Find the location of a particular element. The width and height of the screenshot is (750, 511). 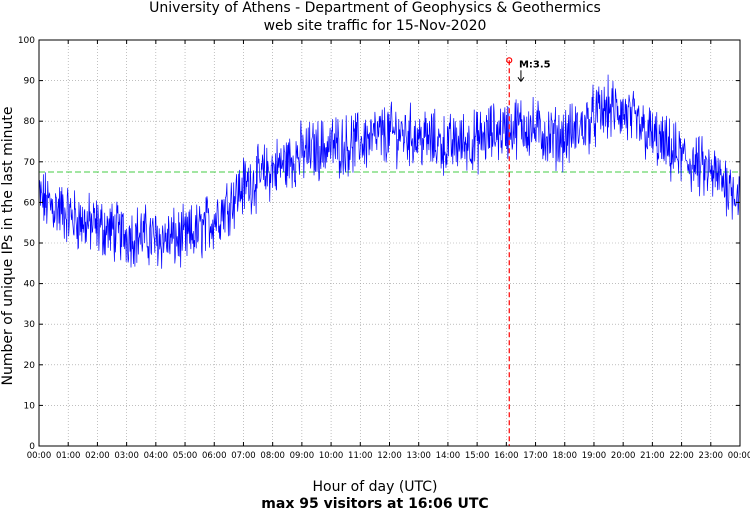

y-tick-label-6: 60 is located at coordinates (30, 203).